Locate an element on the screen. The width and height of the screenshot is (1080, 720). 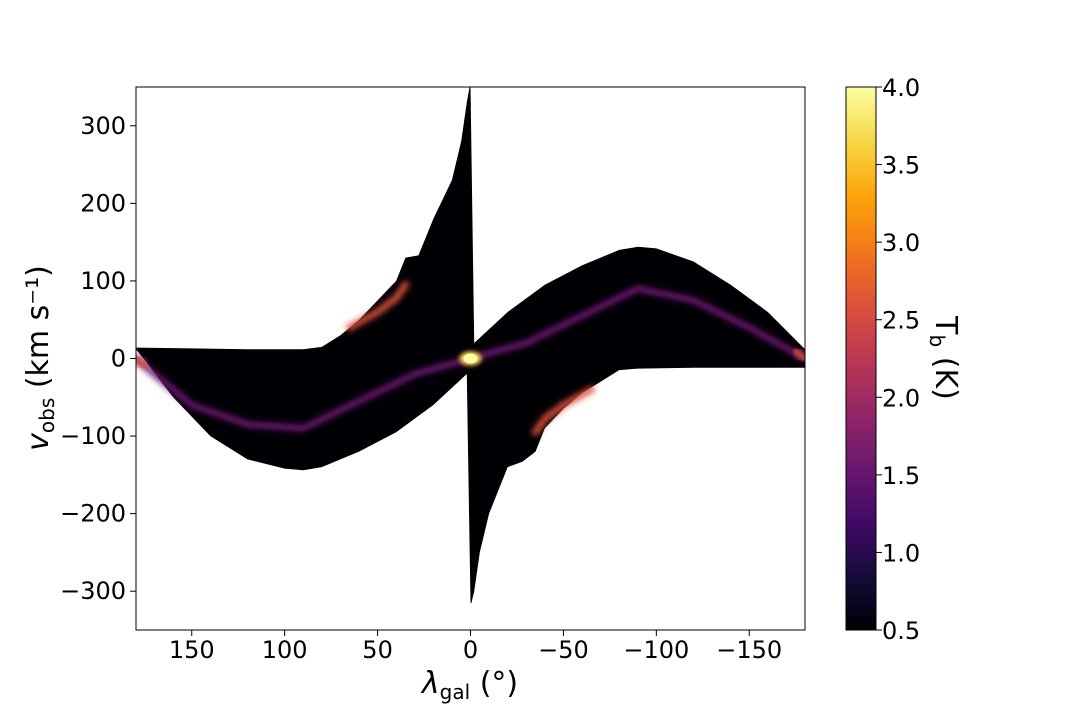
y-axis-label-sub: obs is located at coordinates (47, 415).